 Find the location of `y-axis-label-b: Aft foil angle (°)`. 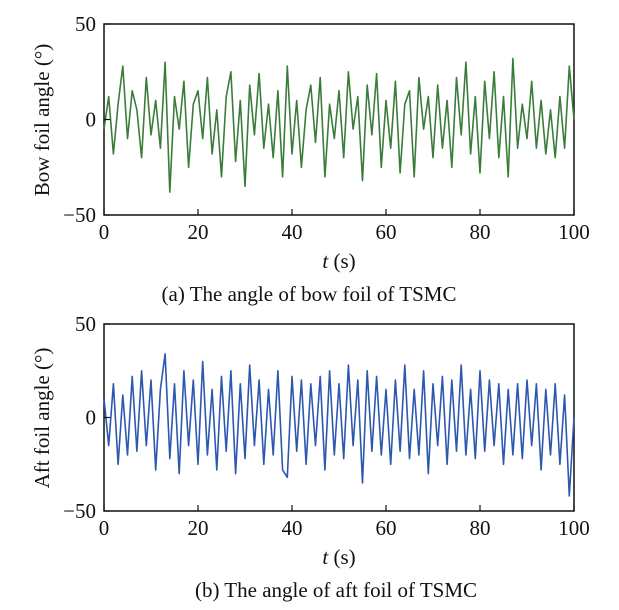

y-axis-label-b: Aft foil angle (°) is located at coordinates (42, 418).